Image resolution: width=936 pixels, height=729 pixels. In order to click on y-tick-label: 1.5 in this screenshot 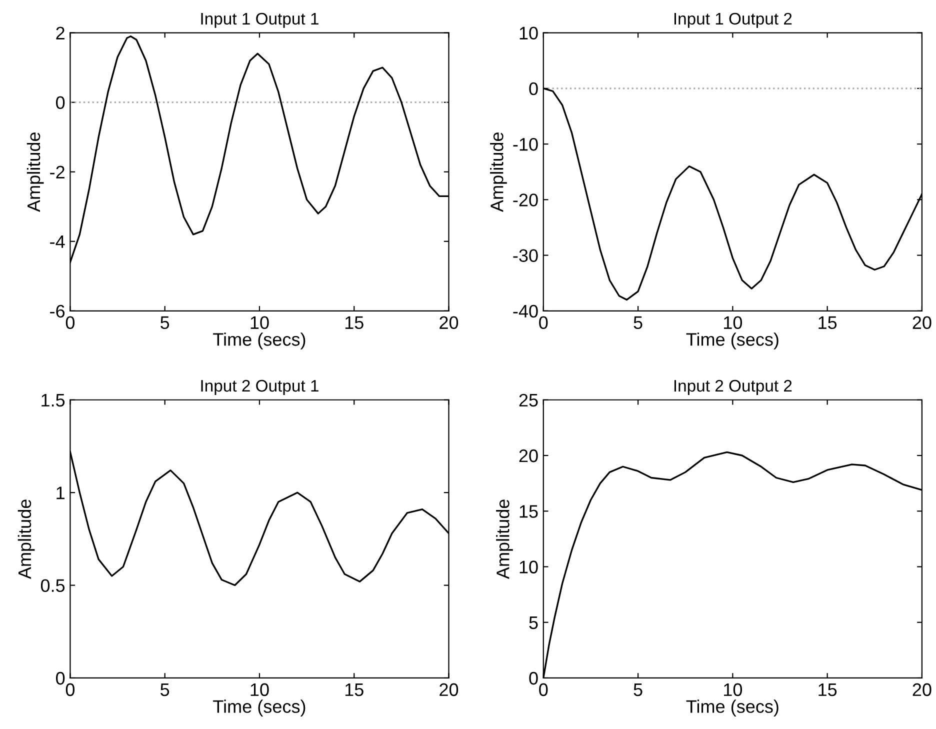, I will do `click(53, 400)`.